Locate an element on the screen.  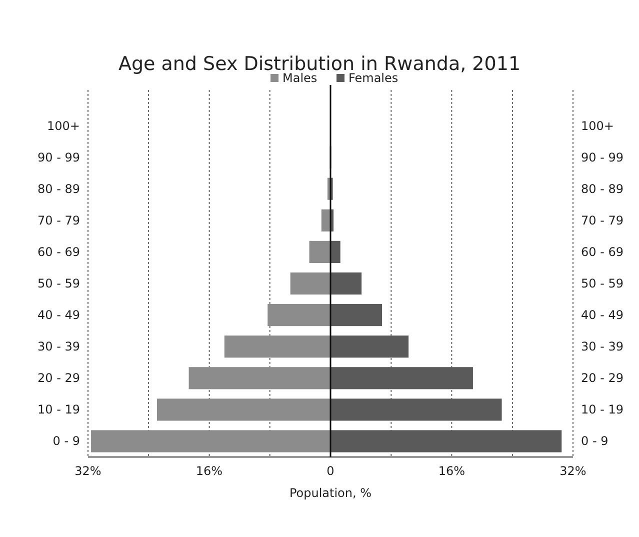
y-tick-label: 80 - 89 is located at coordinates (59, 189).